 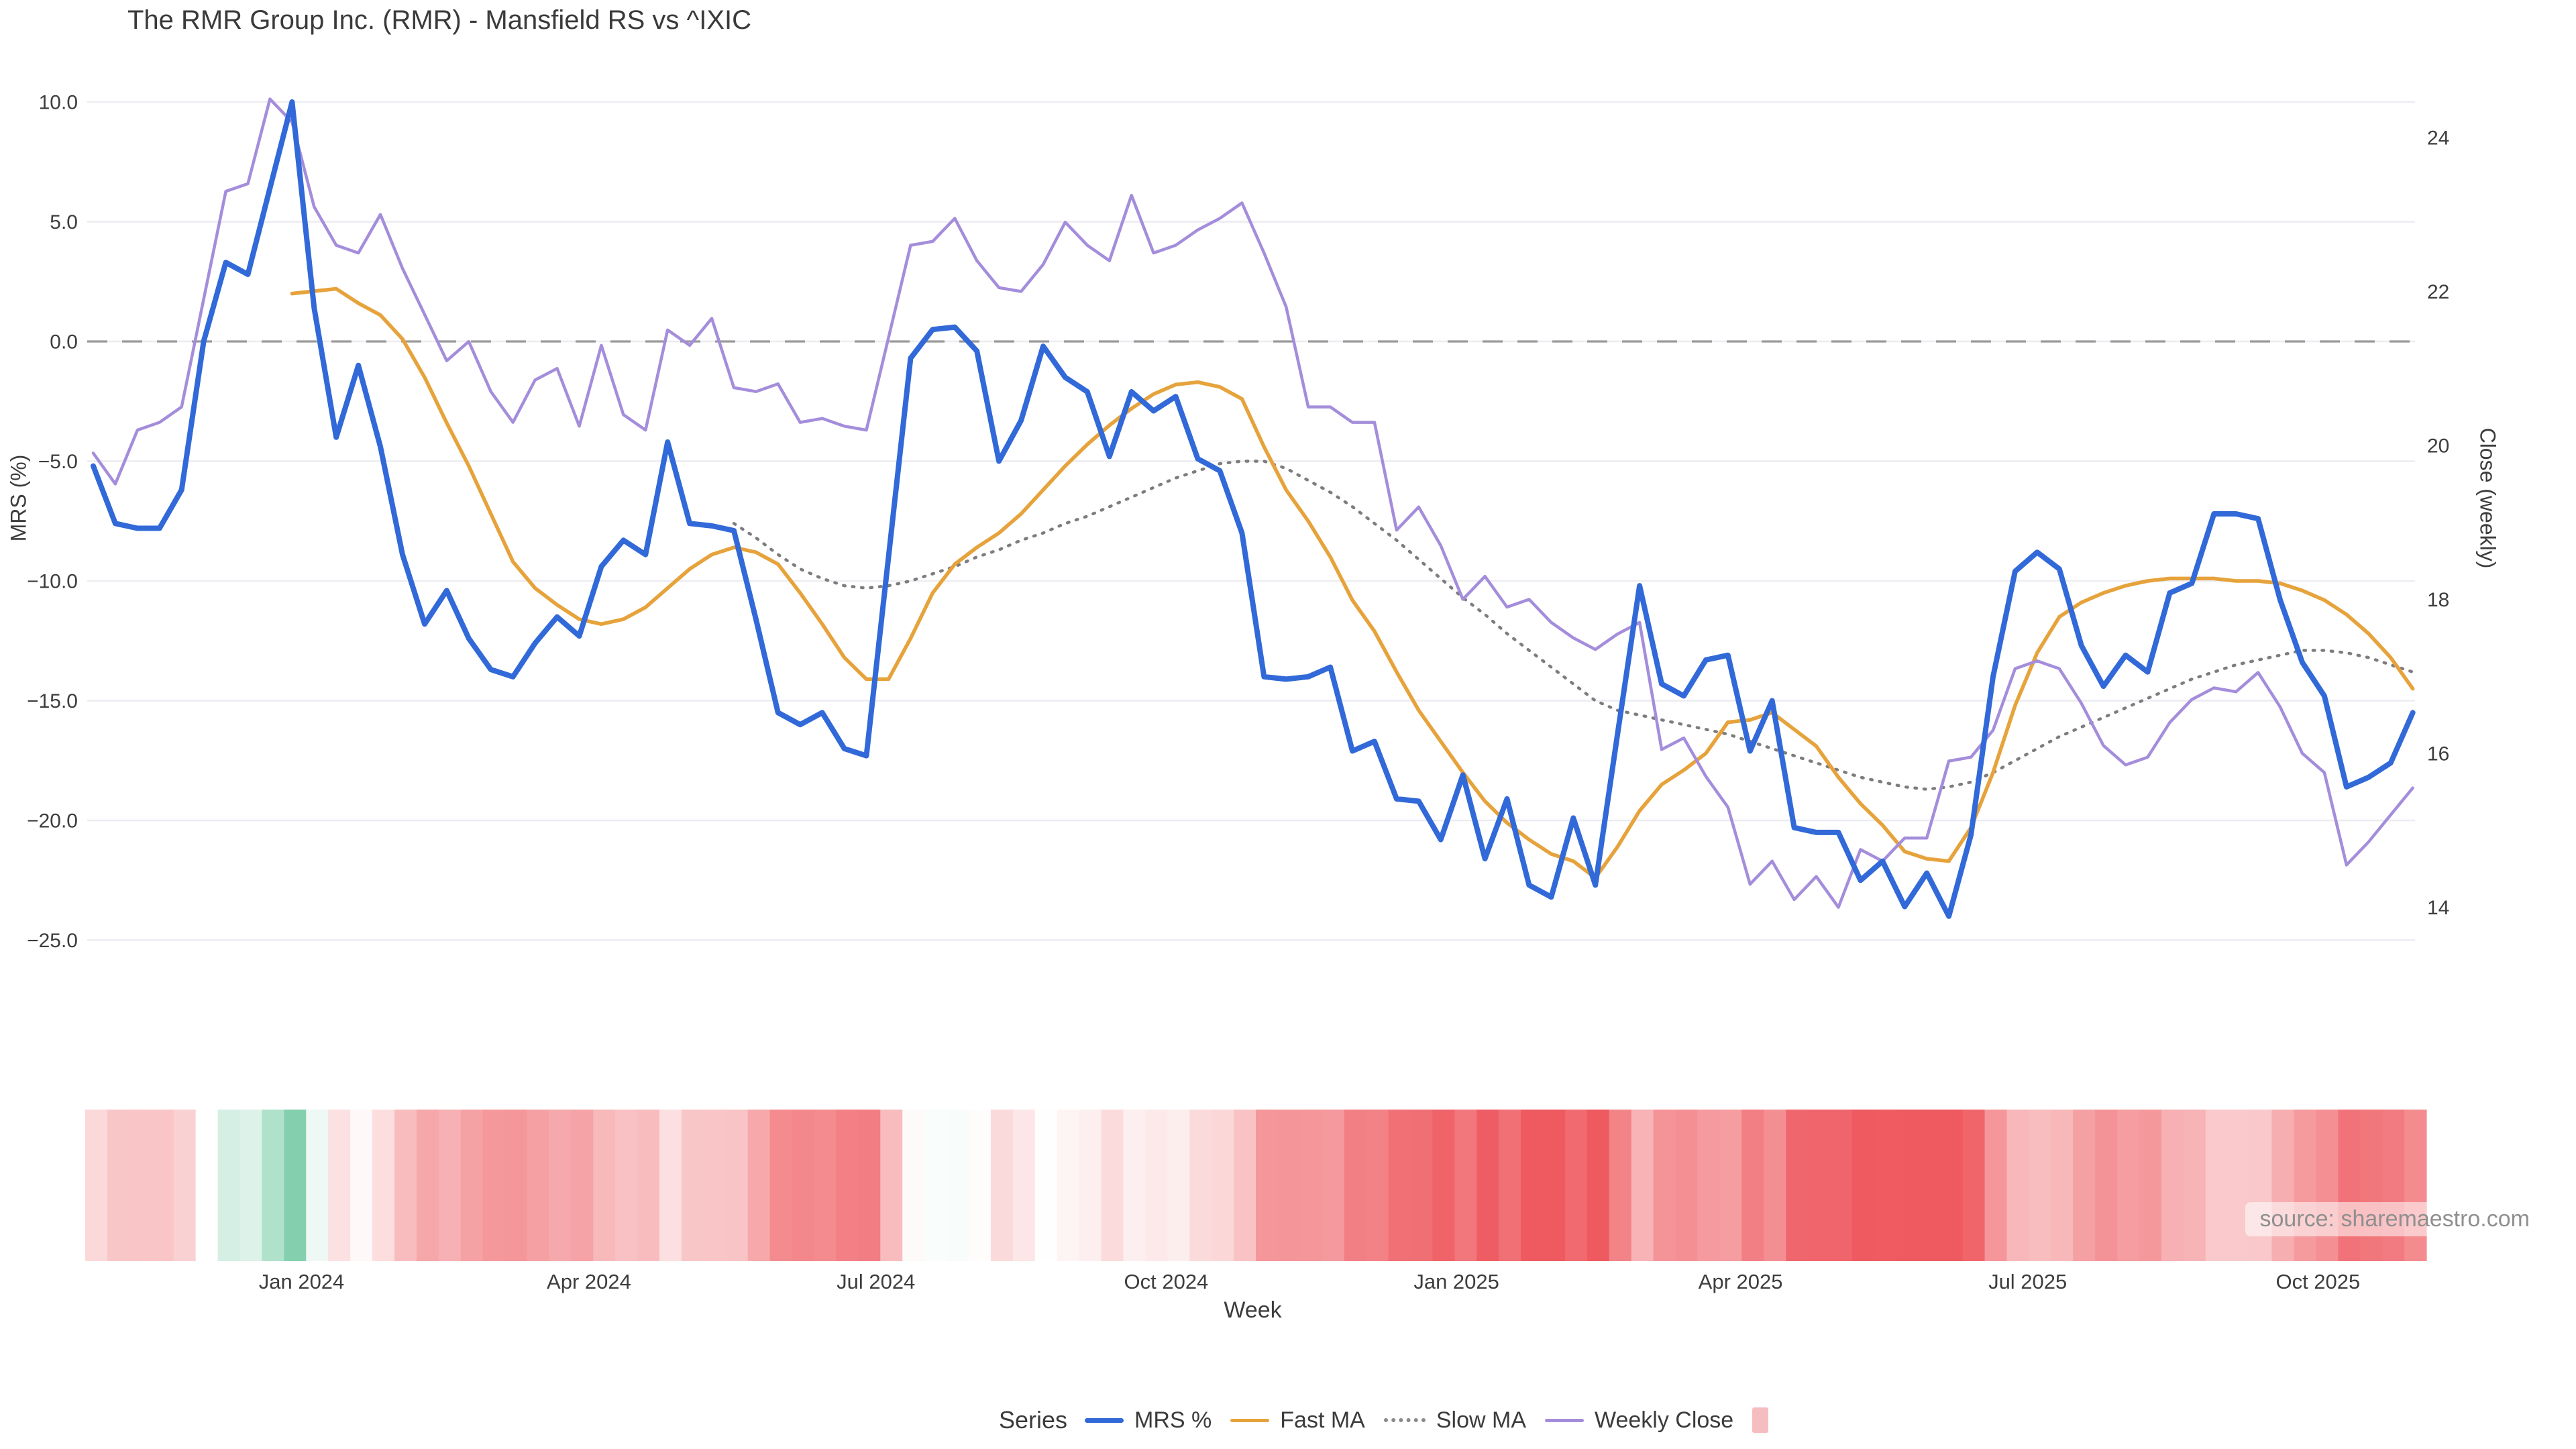 I want to click on legend-item-label: Slow MA, so click(x=1481, y=1420).